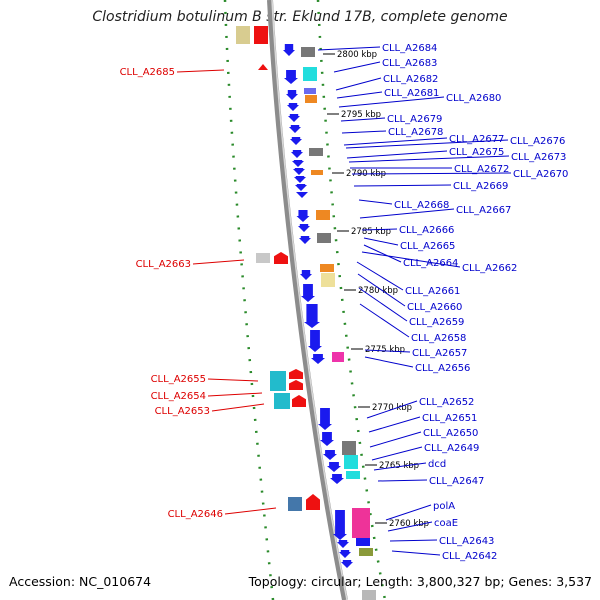 This screenshot has width=600, height=600. I want to click on forward-gene-label: CLL_A2664, so click(430, 263).